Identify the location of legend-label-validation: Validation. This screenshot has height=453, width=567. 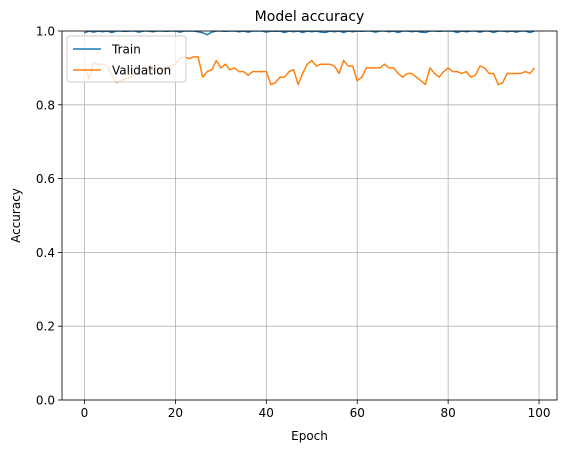
(141, 71).